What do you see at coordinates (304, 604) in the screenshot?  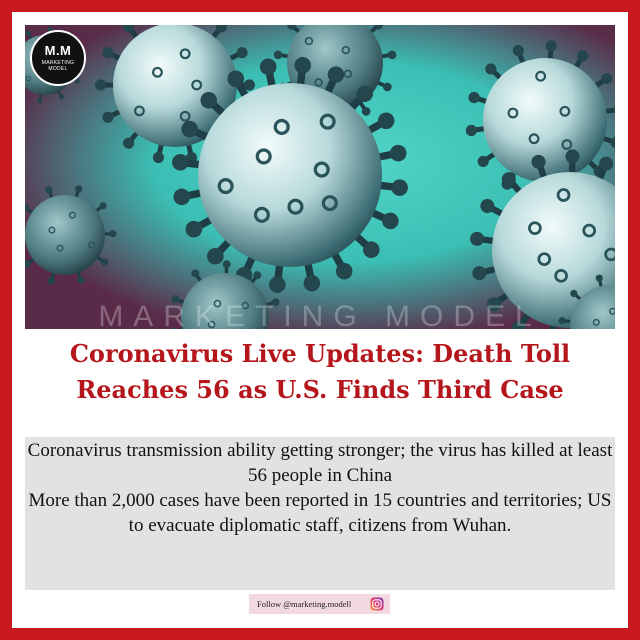 I see `follow-text: Follow @marketing.modell` at bounding box center [304, 604].